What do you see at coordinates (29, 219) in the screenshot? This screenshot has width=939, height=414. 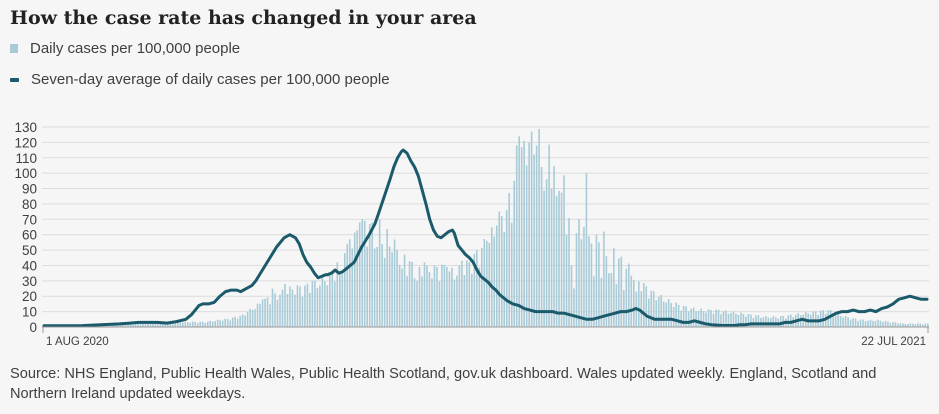 I see `y-tick-label: 70` at bounding box center [29, 219].